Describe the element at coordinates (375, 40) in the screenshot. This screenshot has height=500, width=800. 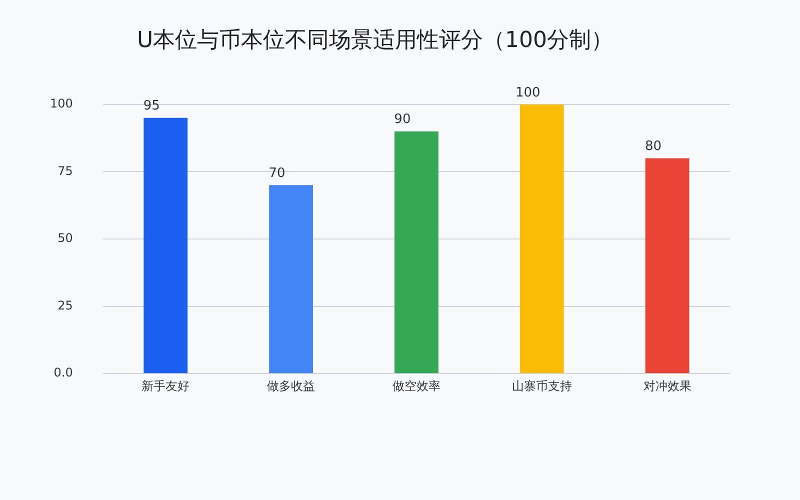
I see `chart-title: U本位与币本位不同场景适用性评分（100分制）` at that location.